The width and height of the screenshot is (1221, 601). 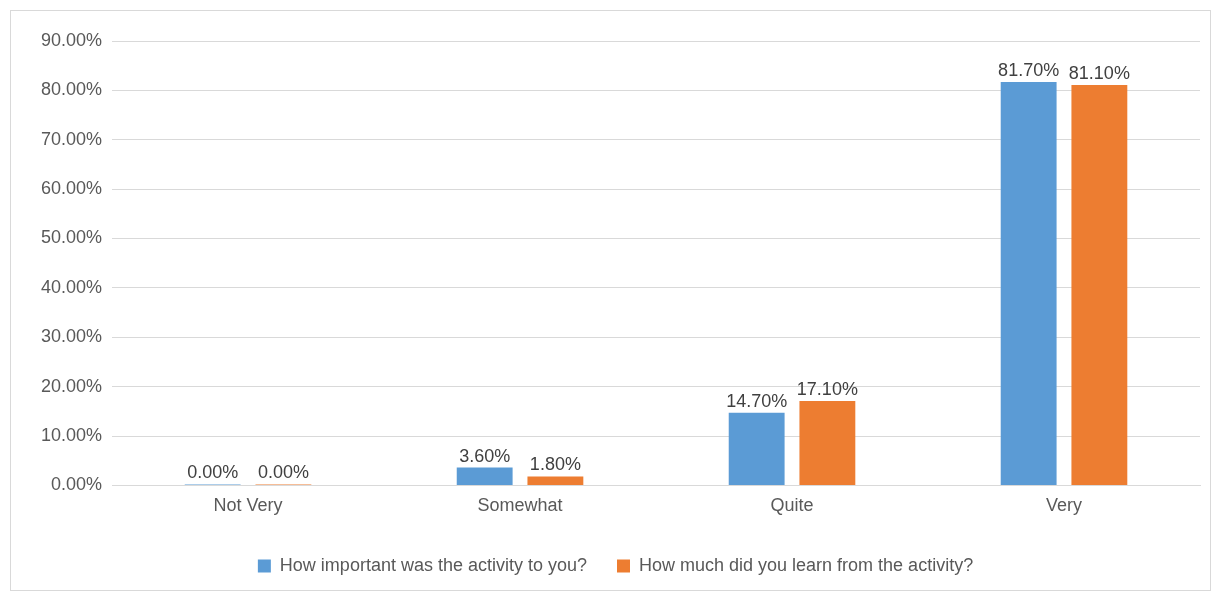 I want to click on data-label: 14.70%, so click(x=757, y=400).